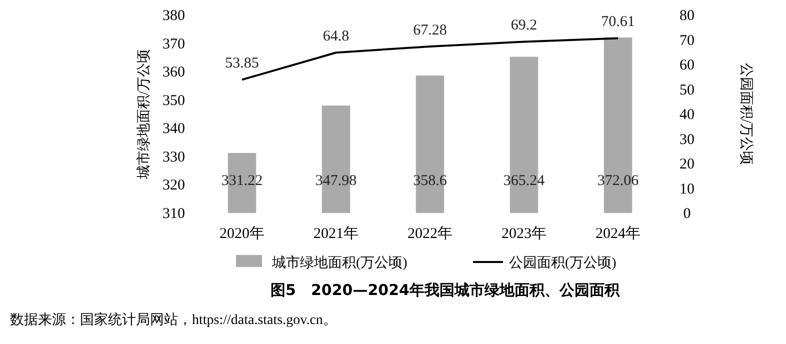 This screenshot has width=786, height=344. I want to click on x-tick-label: 2021年, so click(336, 233).